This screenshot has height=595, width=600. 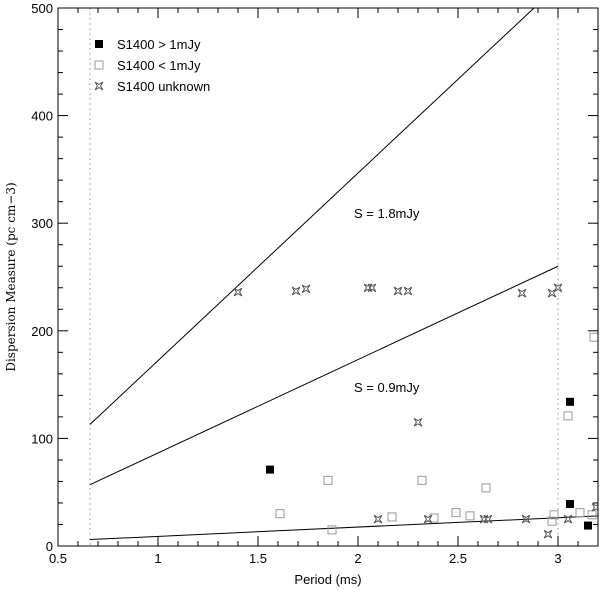 What do you see at coordinates (42, 8) in the screenshot?
I see `y-tick-label: 500` at bounding box center [42, 8].